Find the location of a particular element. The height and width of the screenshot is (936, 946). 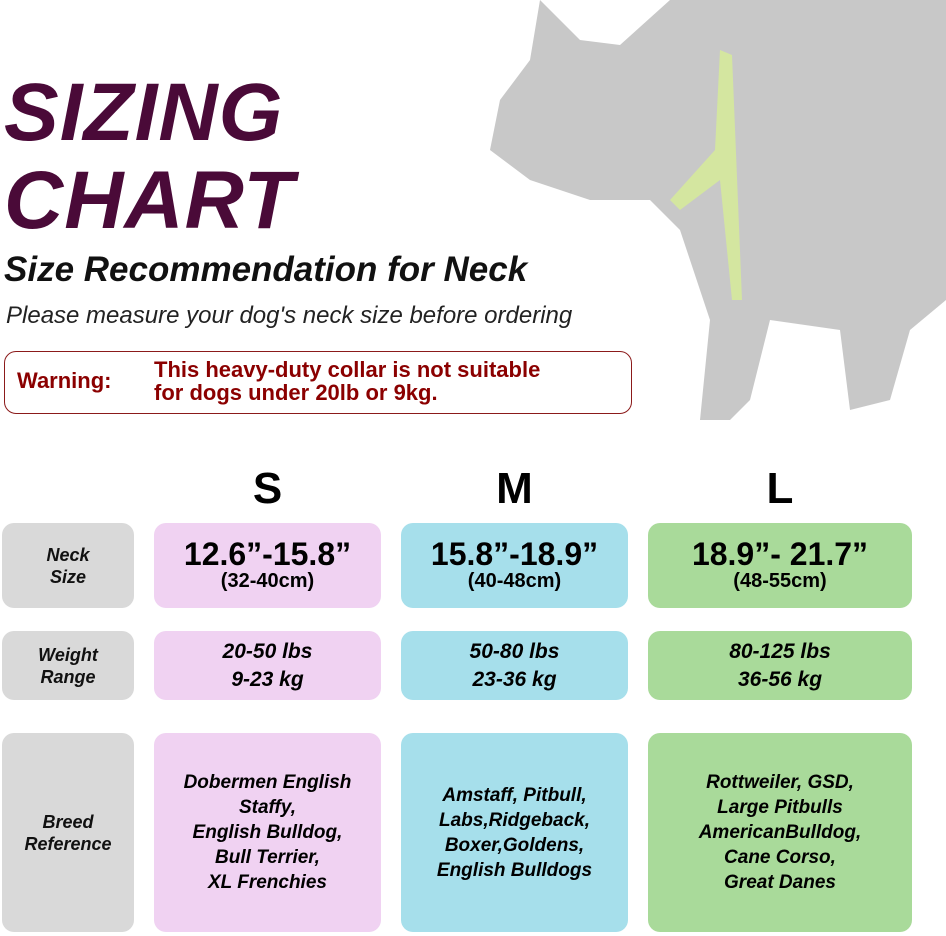

warning-line-2: for dogs under 20lb or 9kg. is located at coordinates (296, 392).